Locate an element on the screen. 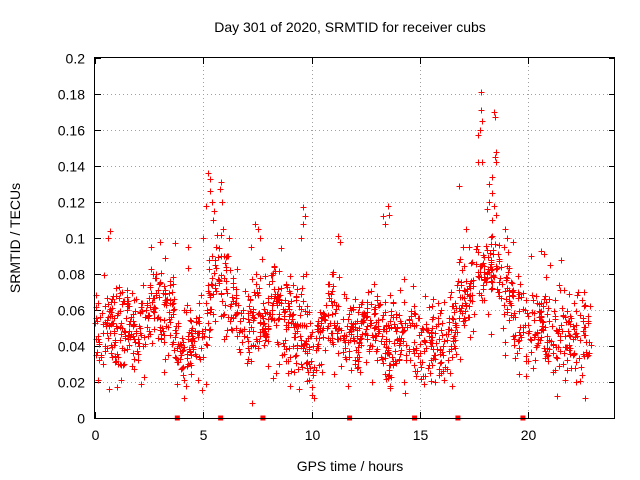 The width and height of the screenshot is (640, 480). y-tick-label: 0.04 is located at coordinates (71, 347).